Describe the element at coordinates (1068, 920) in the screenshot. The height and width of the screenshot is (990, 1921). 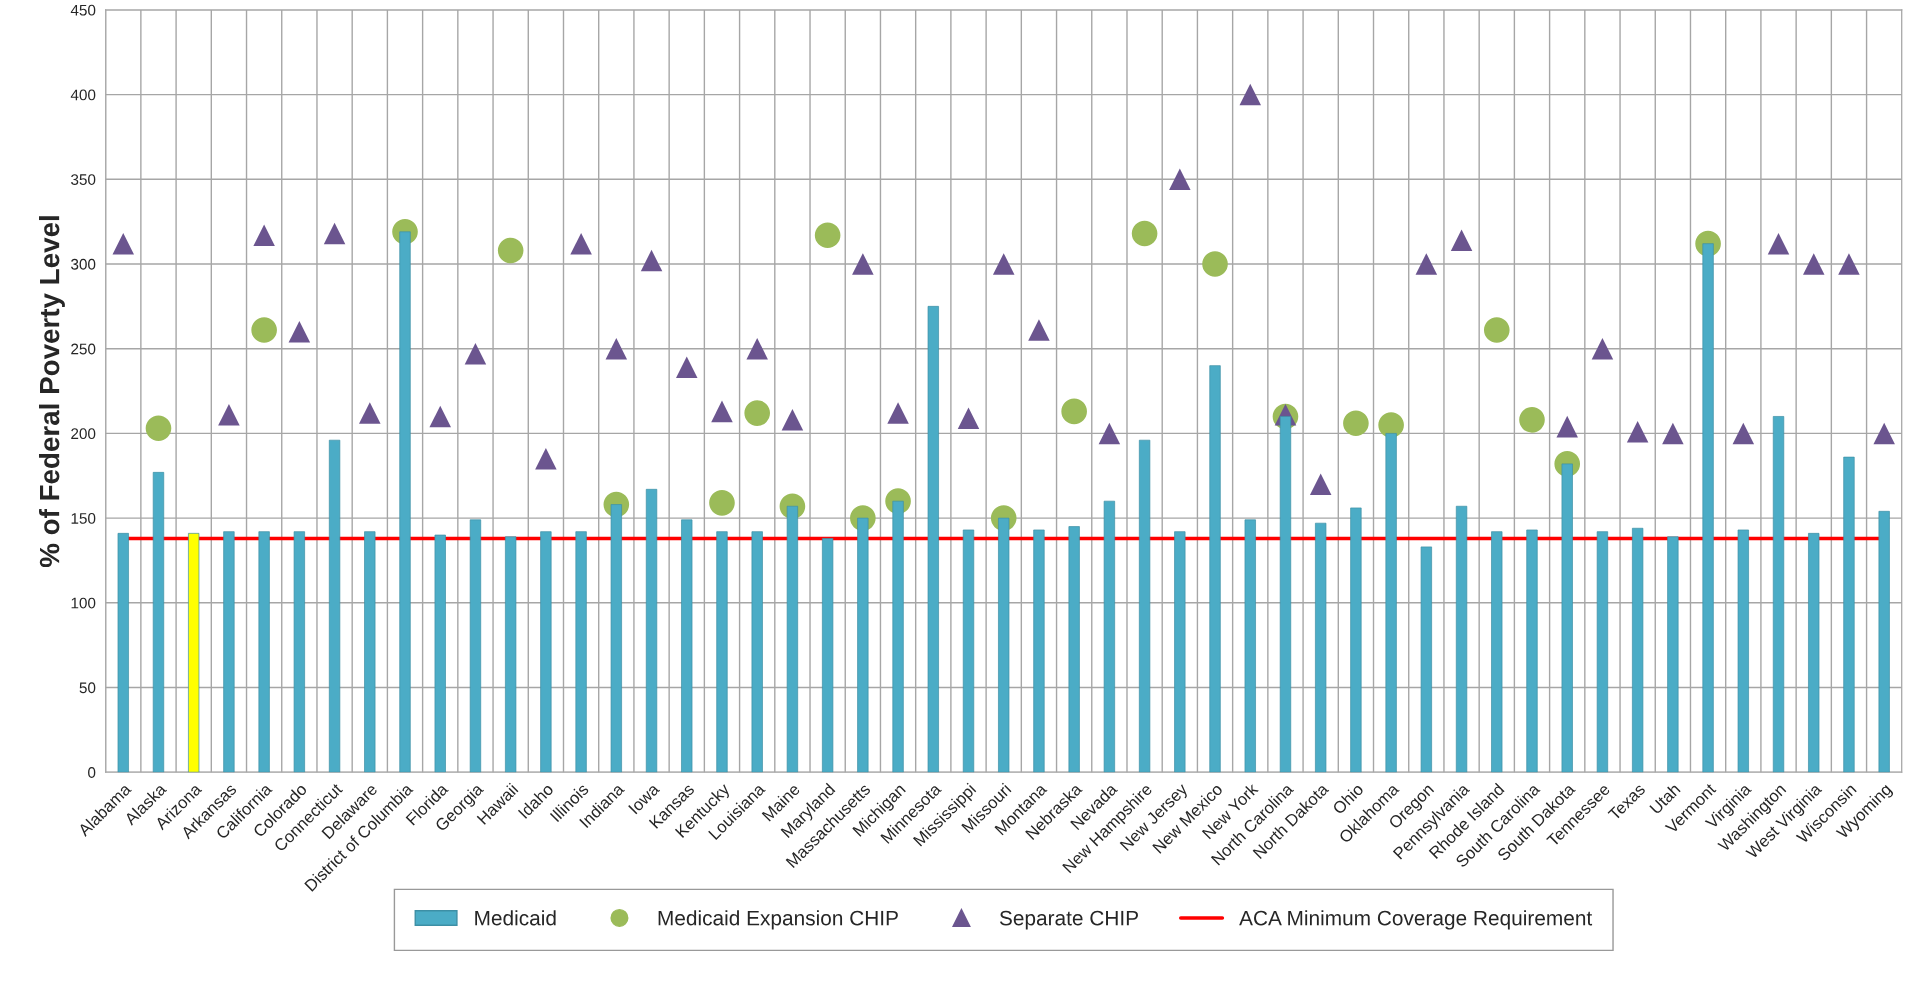
I see `legend-label: Separate CHIP` at that location.